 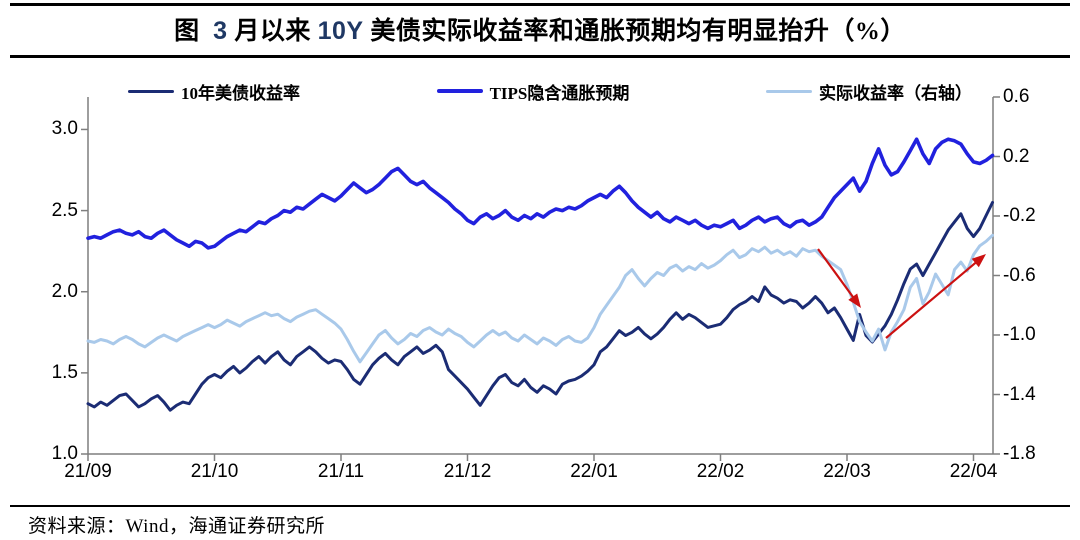 What do you see at coordinates (467, 471) in the screenshot?
I see `x-axis-label: 21/12` at bounding box center [467, 471].